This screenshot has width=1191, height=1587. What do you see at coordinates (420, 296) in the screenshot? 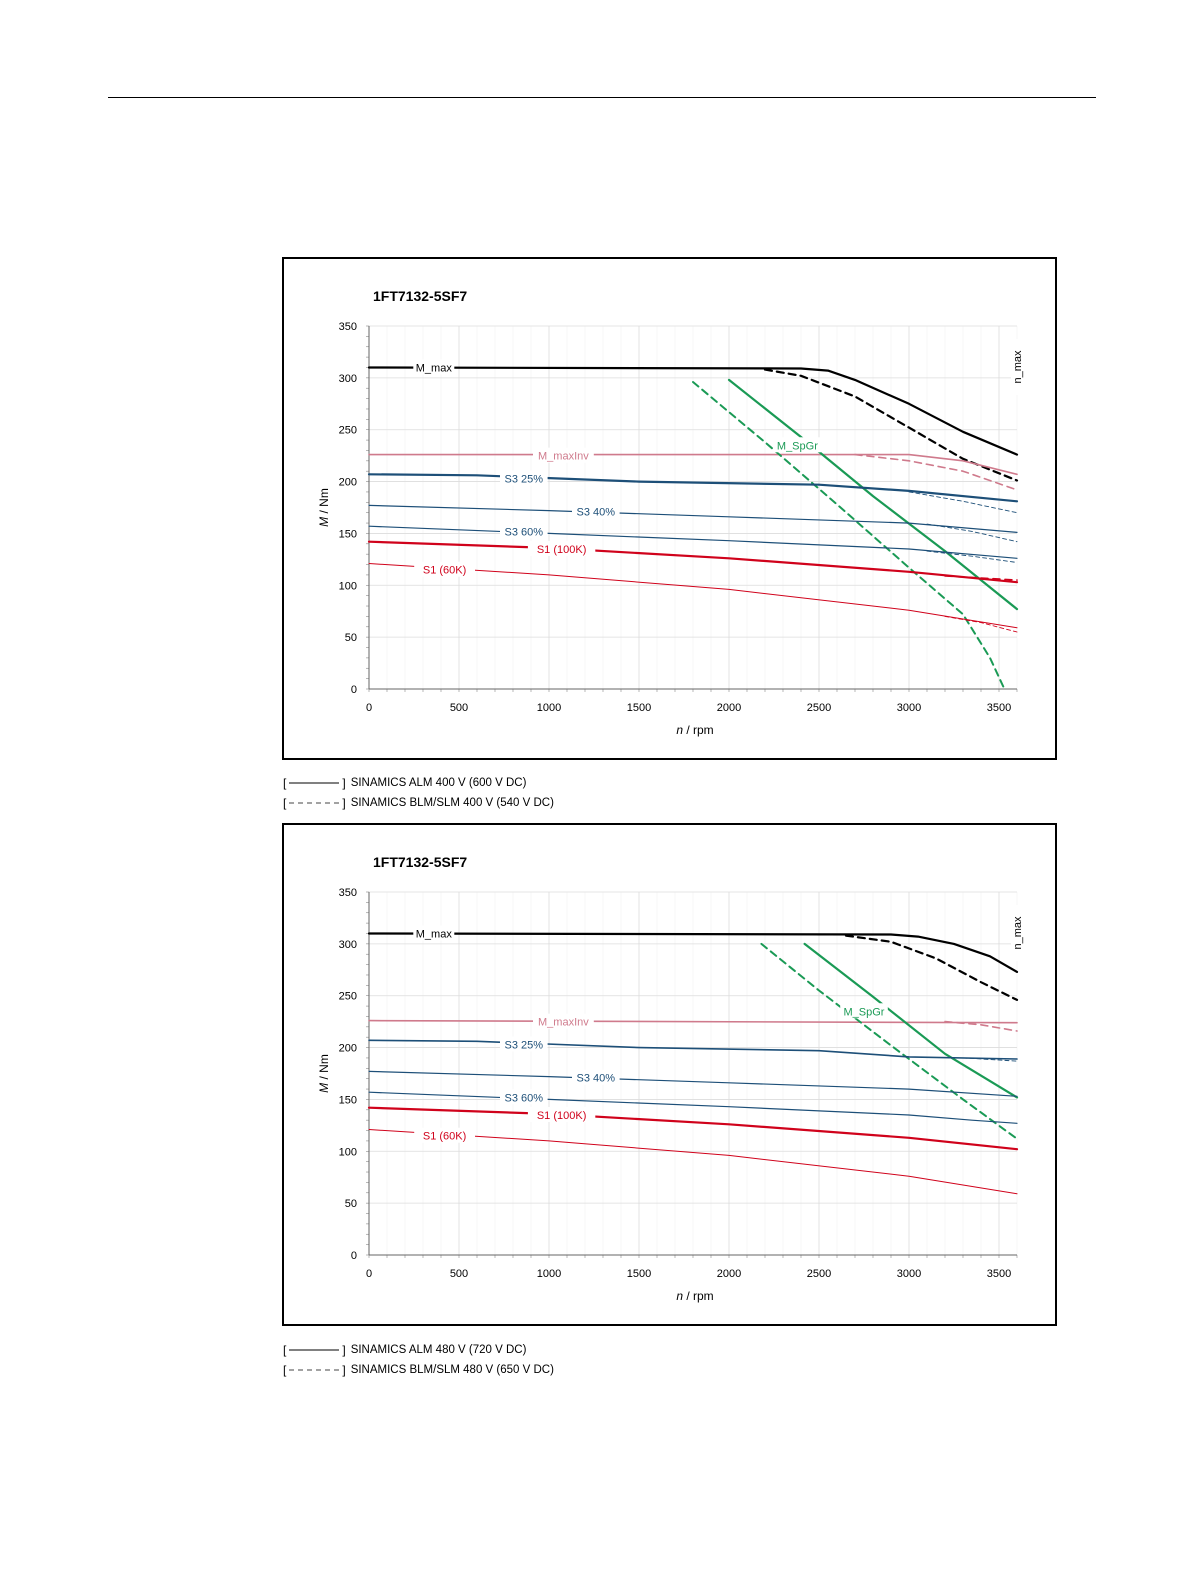
I see `chart-title: 1FT7132-5SF7` at bounding box center [420, 296].